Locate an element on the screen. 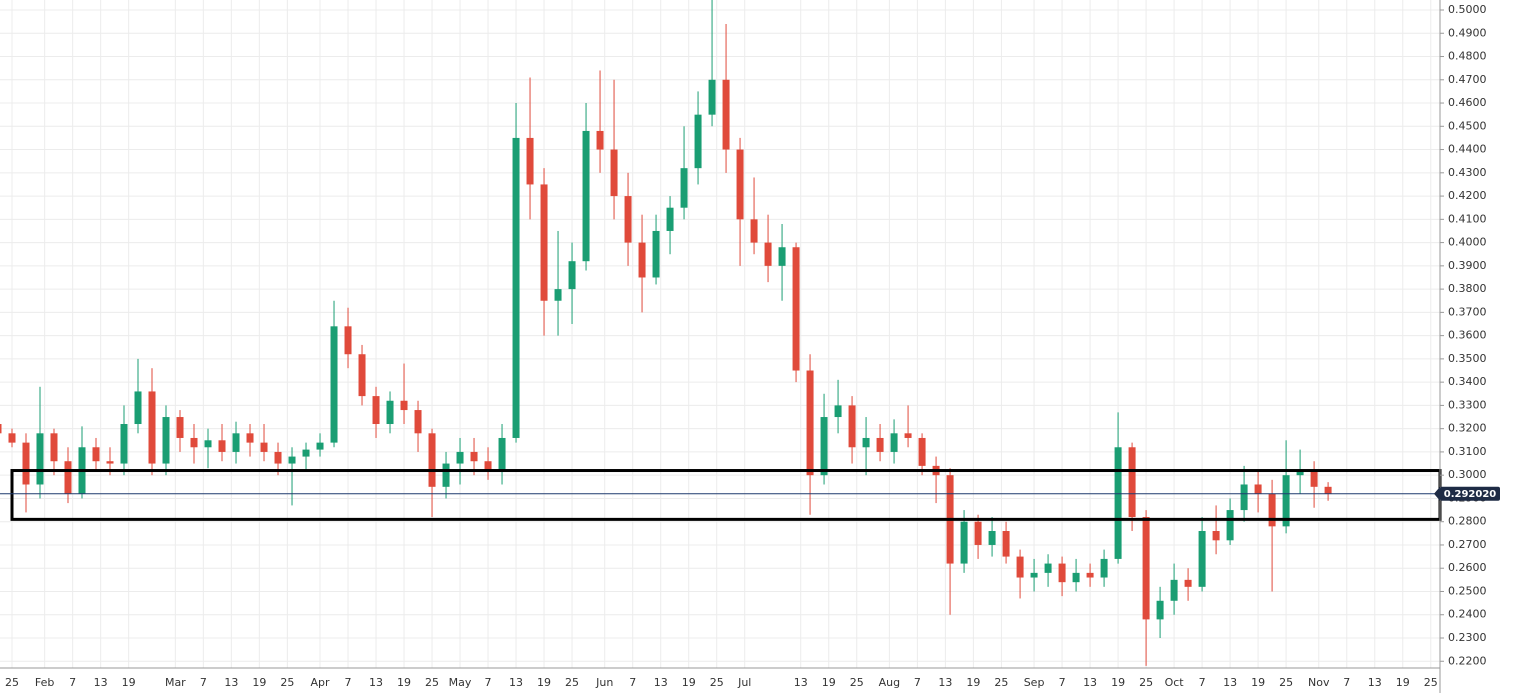  y-tick-label: 0.3400 is located at coordinates (1467, 381).